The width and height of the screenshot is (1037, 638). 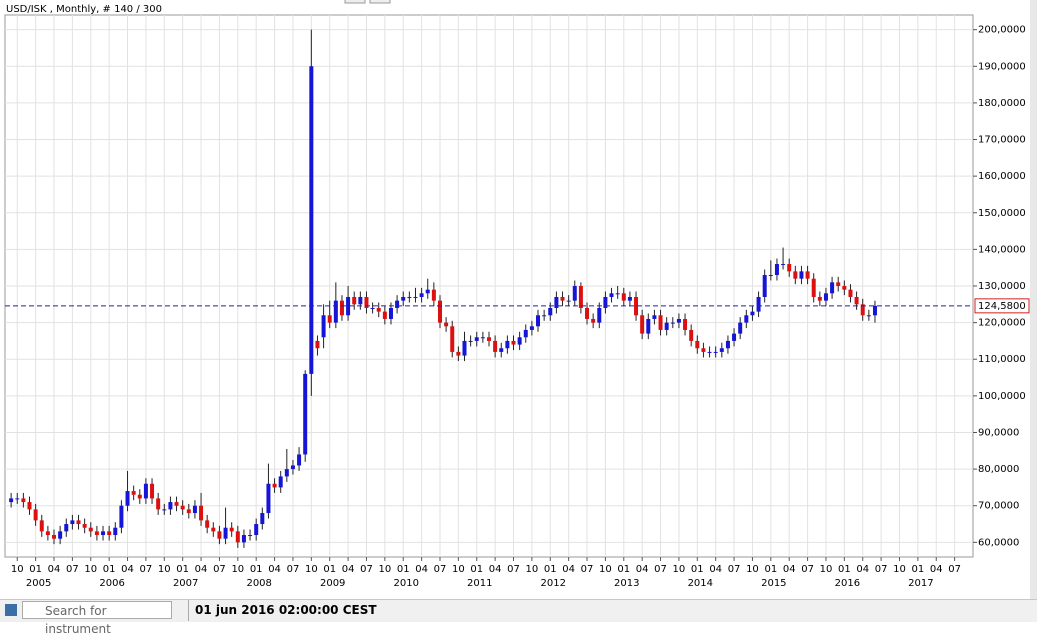 I want to click on year-label: 2008, so click(x=258, y=583).